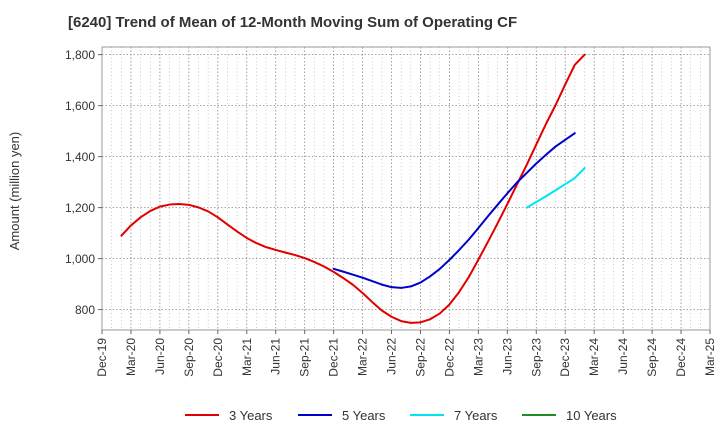 This screenshot has height=440, width=720. Describe the element at coordinates (454, 210) in the screenshot. I see `series-line-5-years` at that location.